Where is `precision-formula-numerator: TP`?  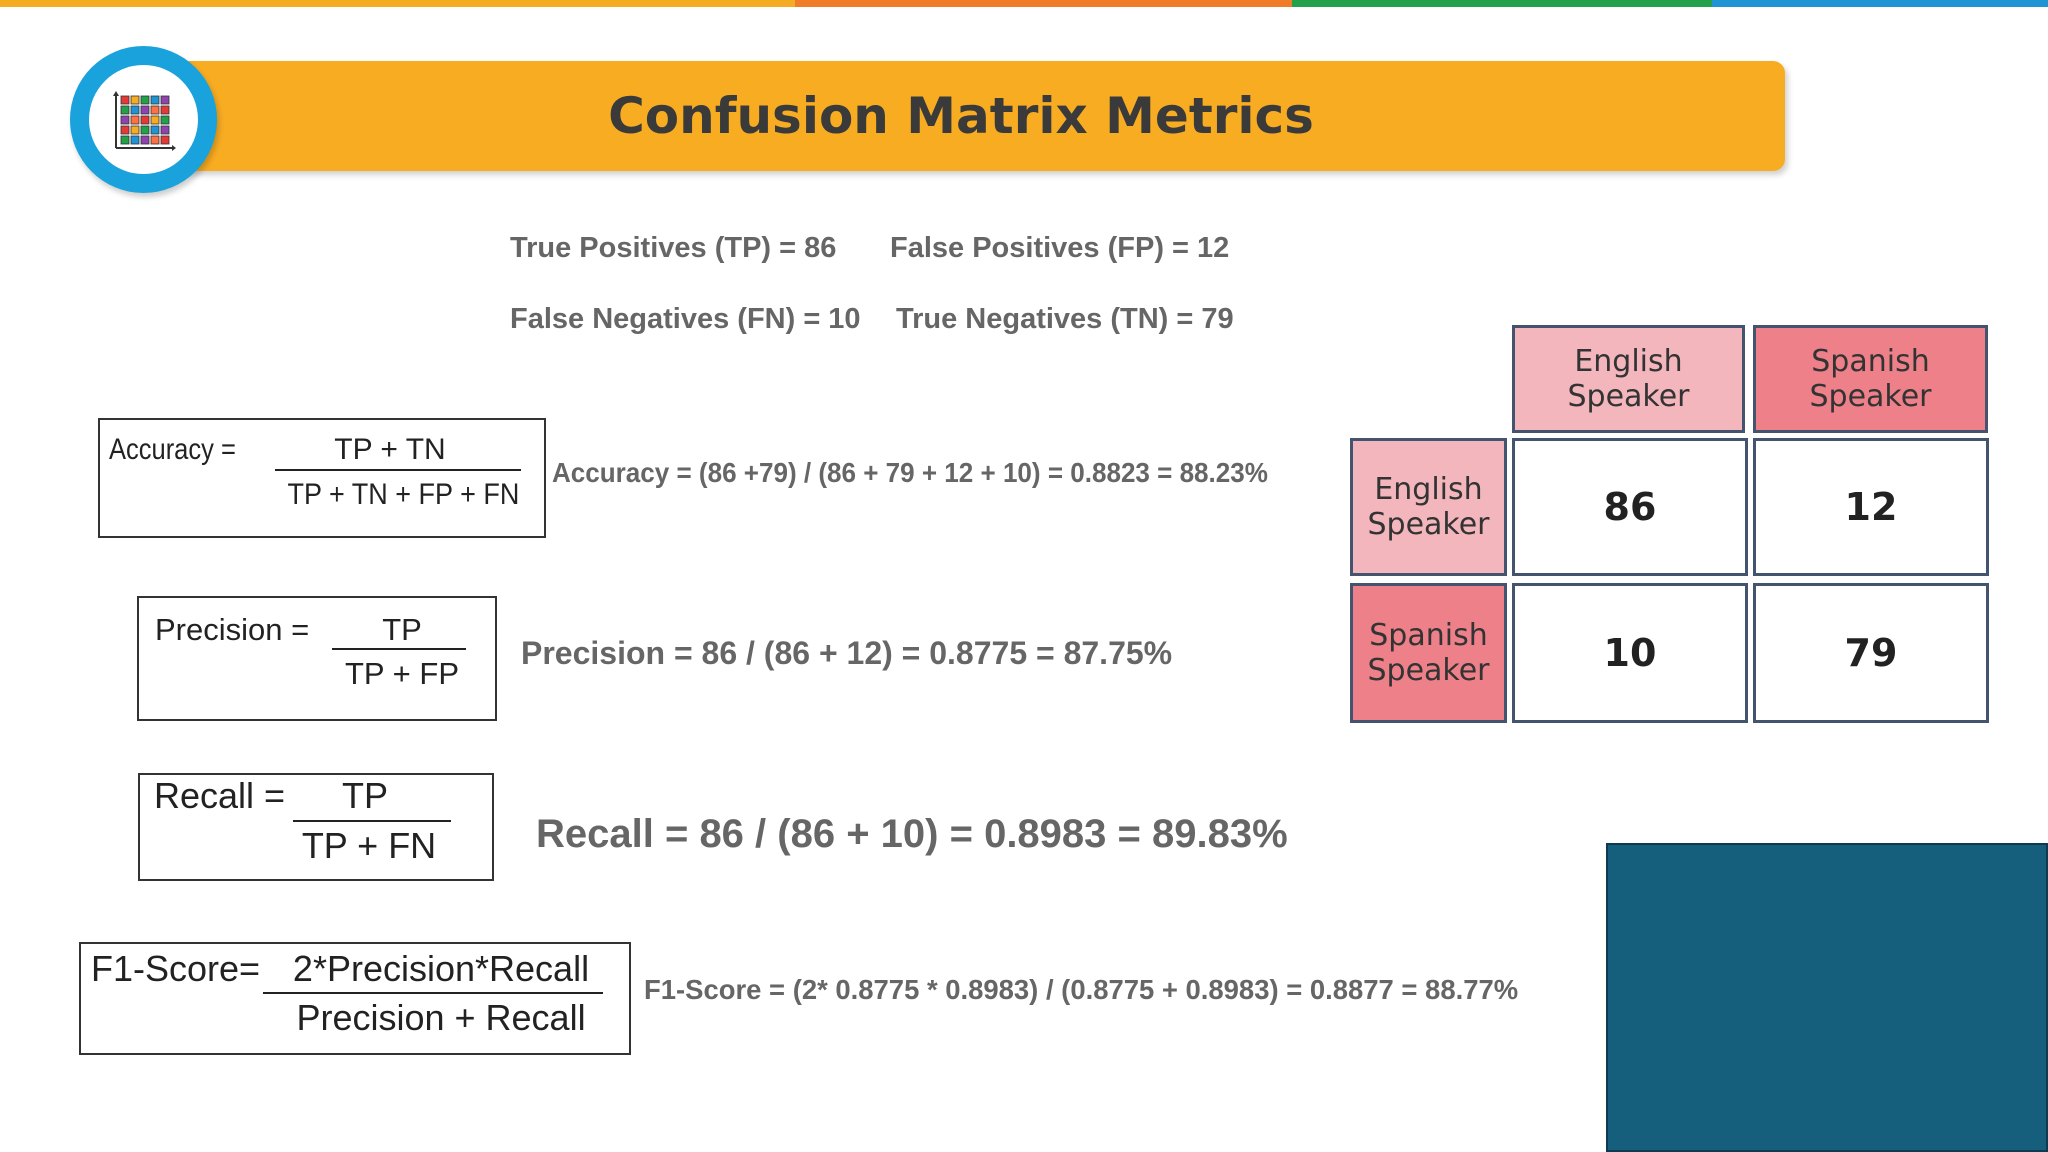 precision-formula-numerator: TP is located at coordinates (402, 629).